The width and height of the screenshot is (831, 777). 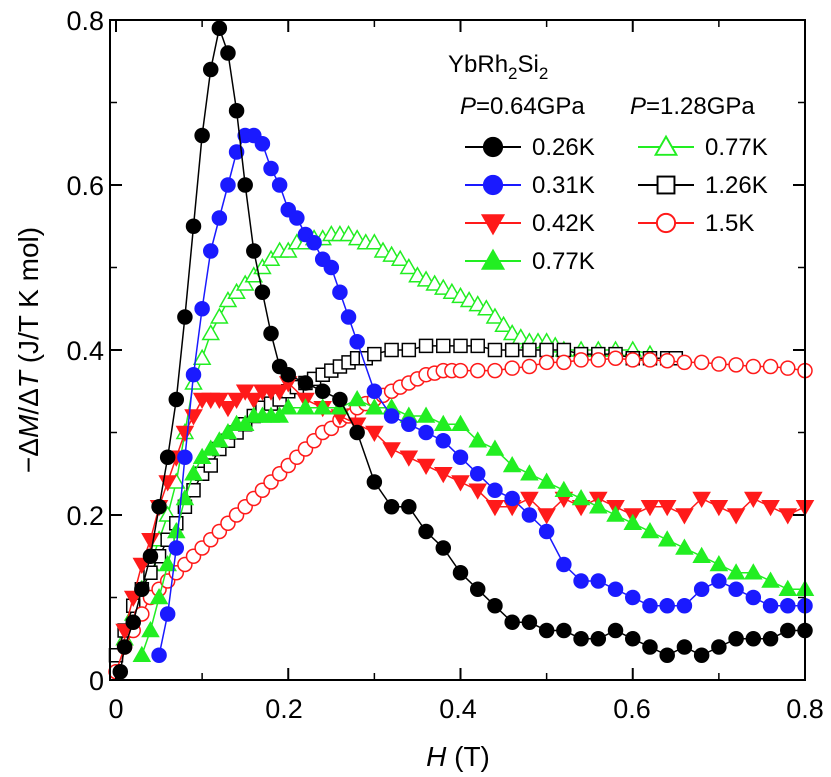 What do you see at coordinates (692, 106) in the screenshot?
I see `legend-pressure-2: P=1.28GPa` at bounding box center [692, 106].